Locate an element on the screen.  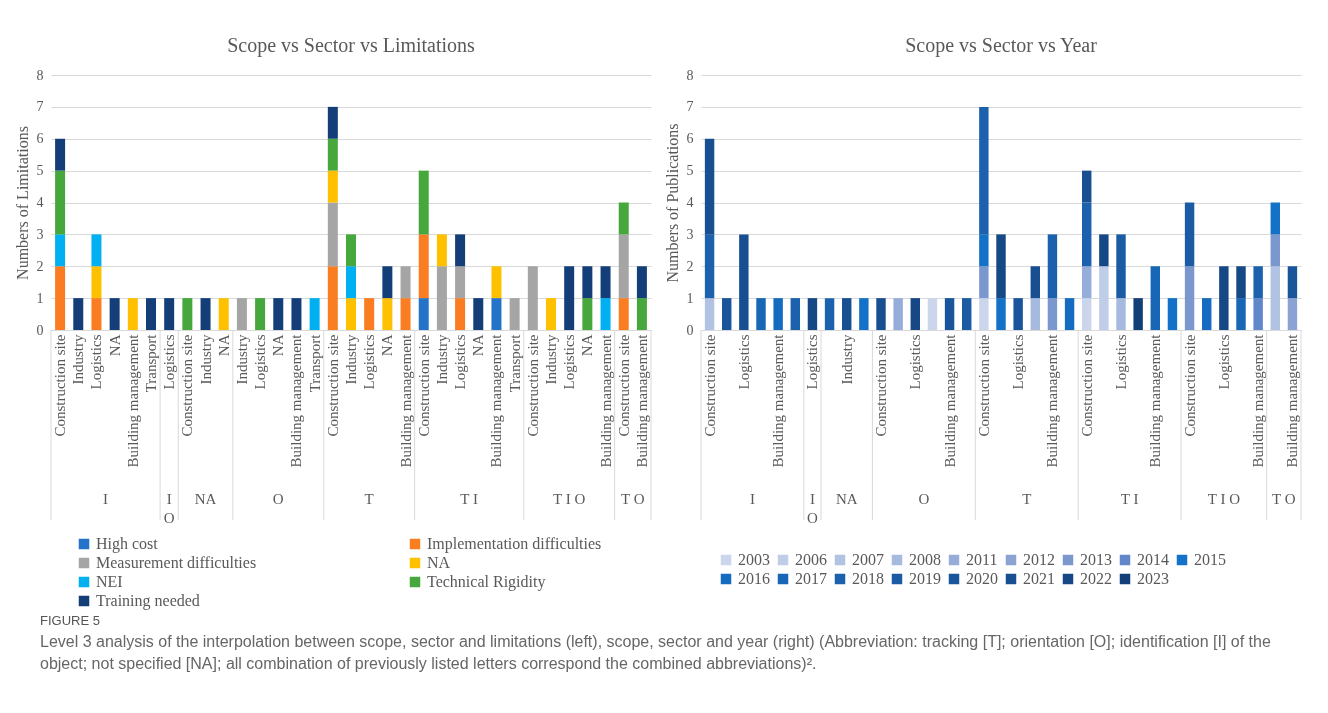
legend-label: 2018 is located at coordinates (868, 578).